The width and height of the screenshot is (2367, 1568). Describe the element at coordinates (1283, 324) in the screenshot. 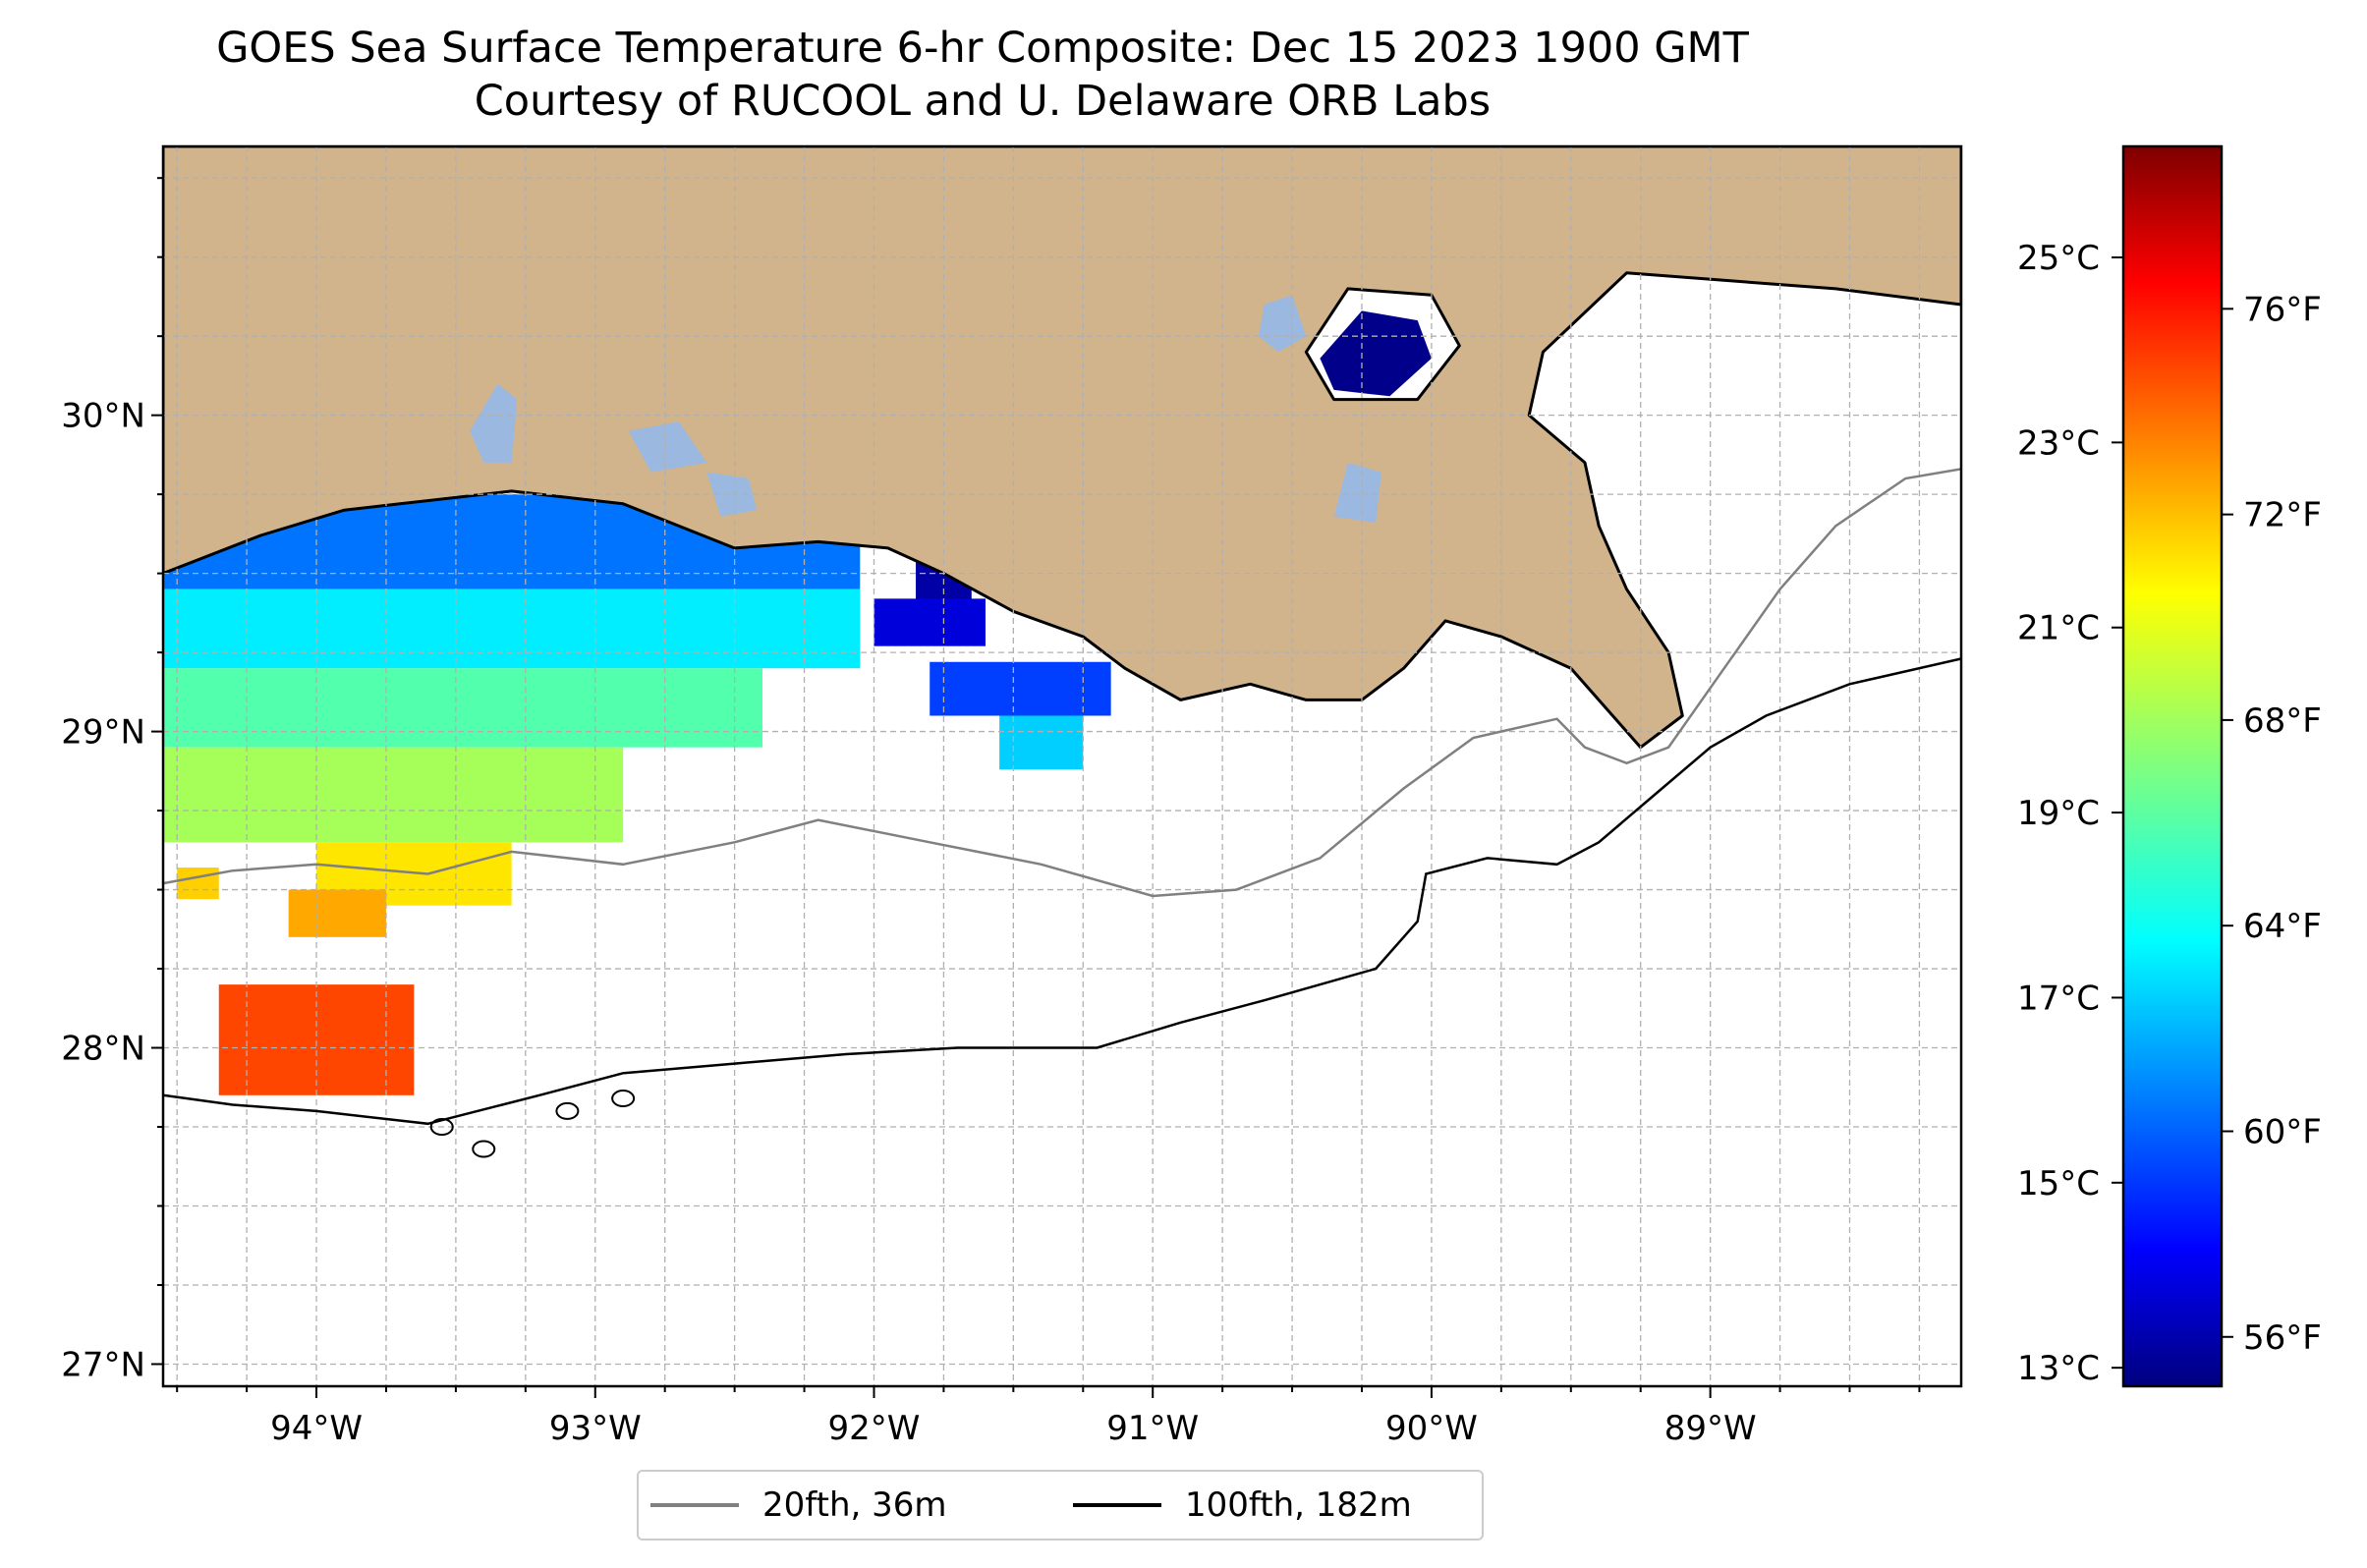

I see `water-lake-maurepas` at that location.